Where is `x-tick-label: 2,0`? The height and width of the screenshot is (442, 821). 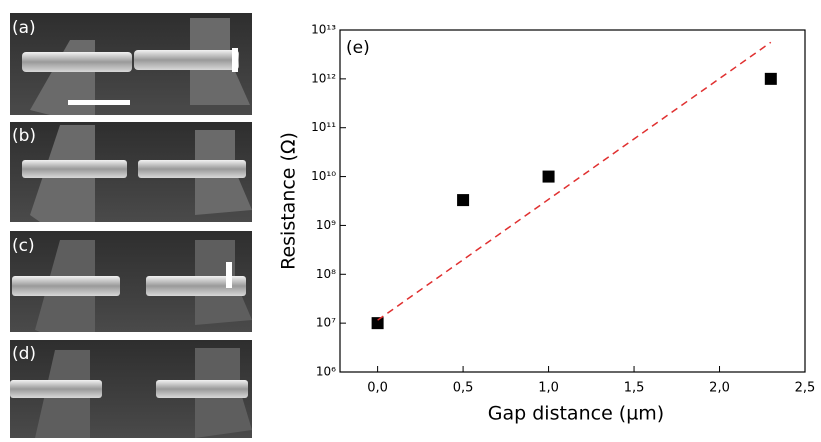 x-tick-label: 2,0 is located at coordinates (719, 388).